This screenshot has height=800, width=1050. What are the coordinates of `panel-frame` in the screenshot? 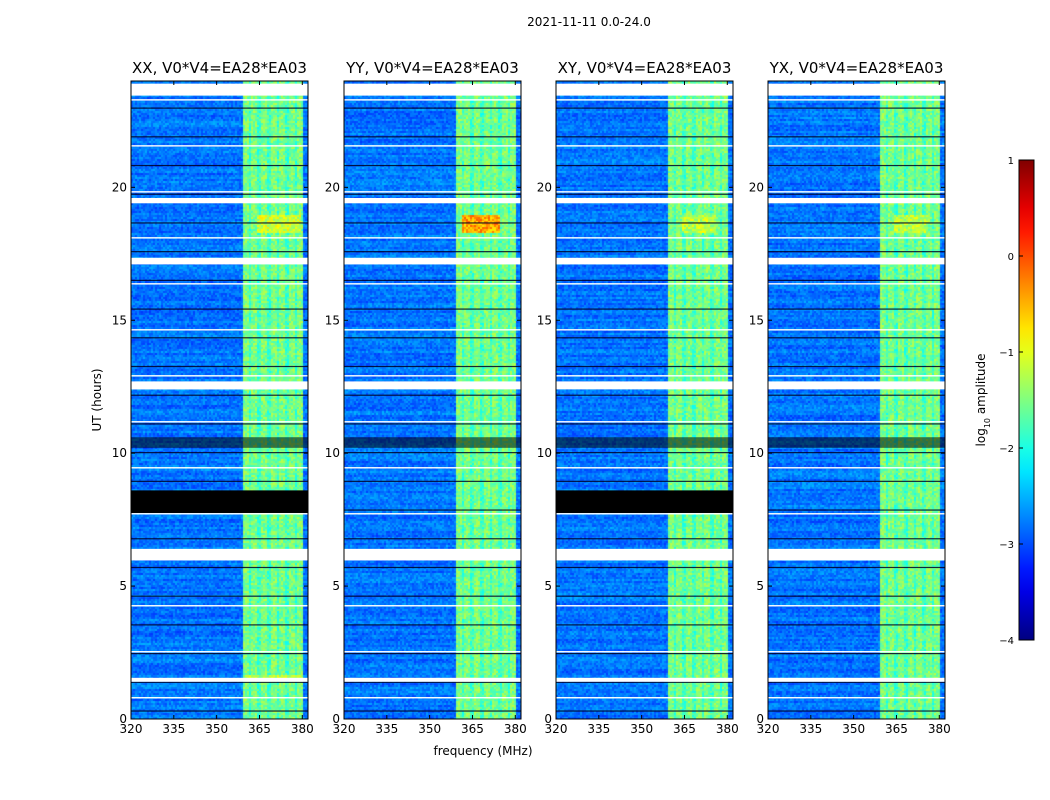 It's located at (644, 400).